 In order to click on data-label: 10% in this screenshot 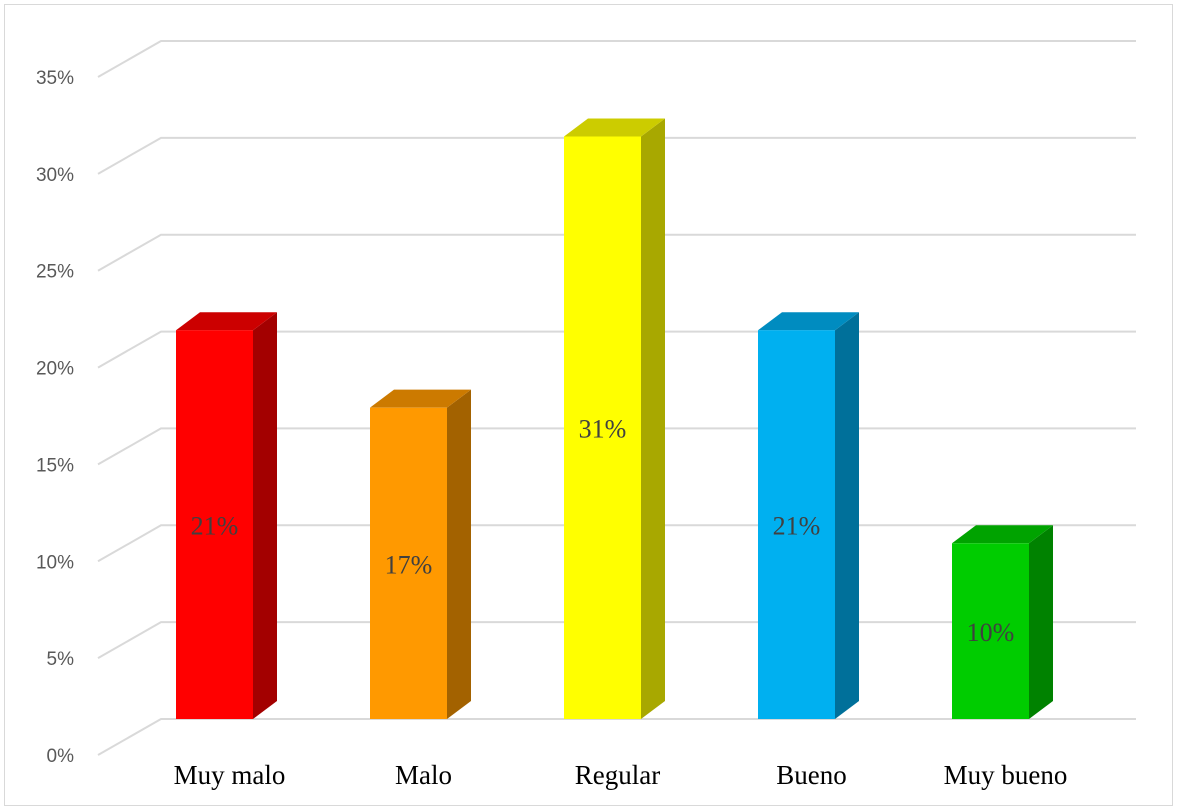, I will do `click(991, 632)`.